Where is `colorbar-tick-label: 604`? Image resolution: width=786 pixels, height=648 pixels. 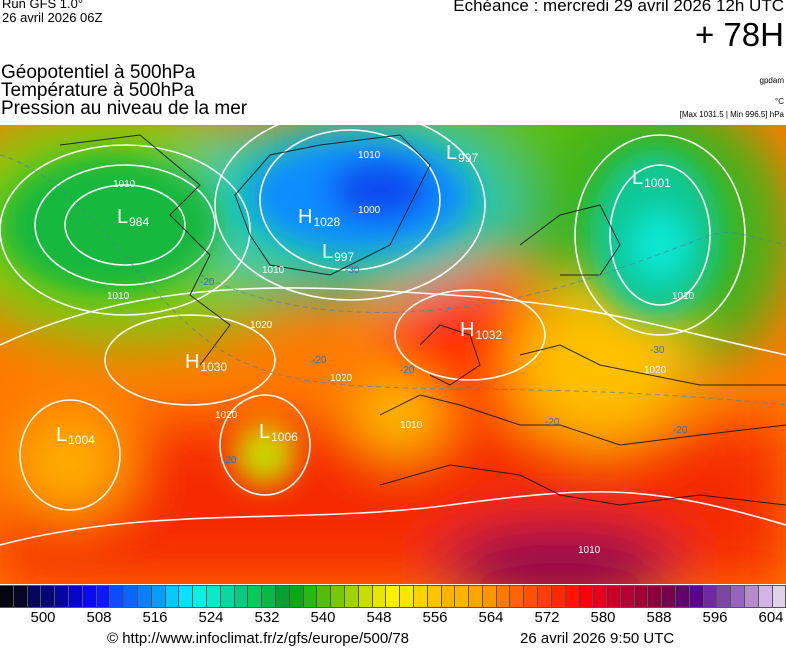
colorbar-tick-label: 604 is located at coordinates (771, 617).